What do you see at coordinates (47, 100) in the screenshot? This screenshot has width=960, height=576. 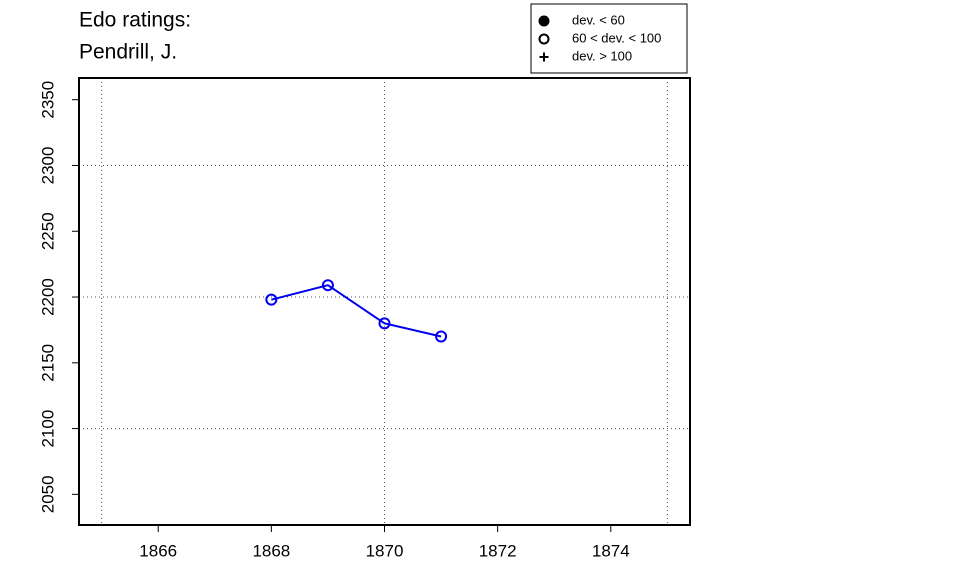 I see `y-tick-label: 2350` at bounding box center [47, 100].